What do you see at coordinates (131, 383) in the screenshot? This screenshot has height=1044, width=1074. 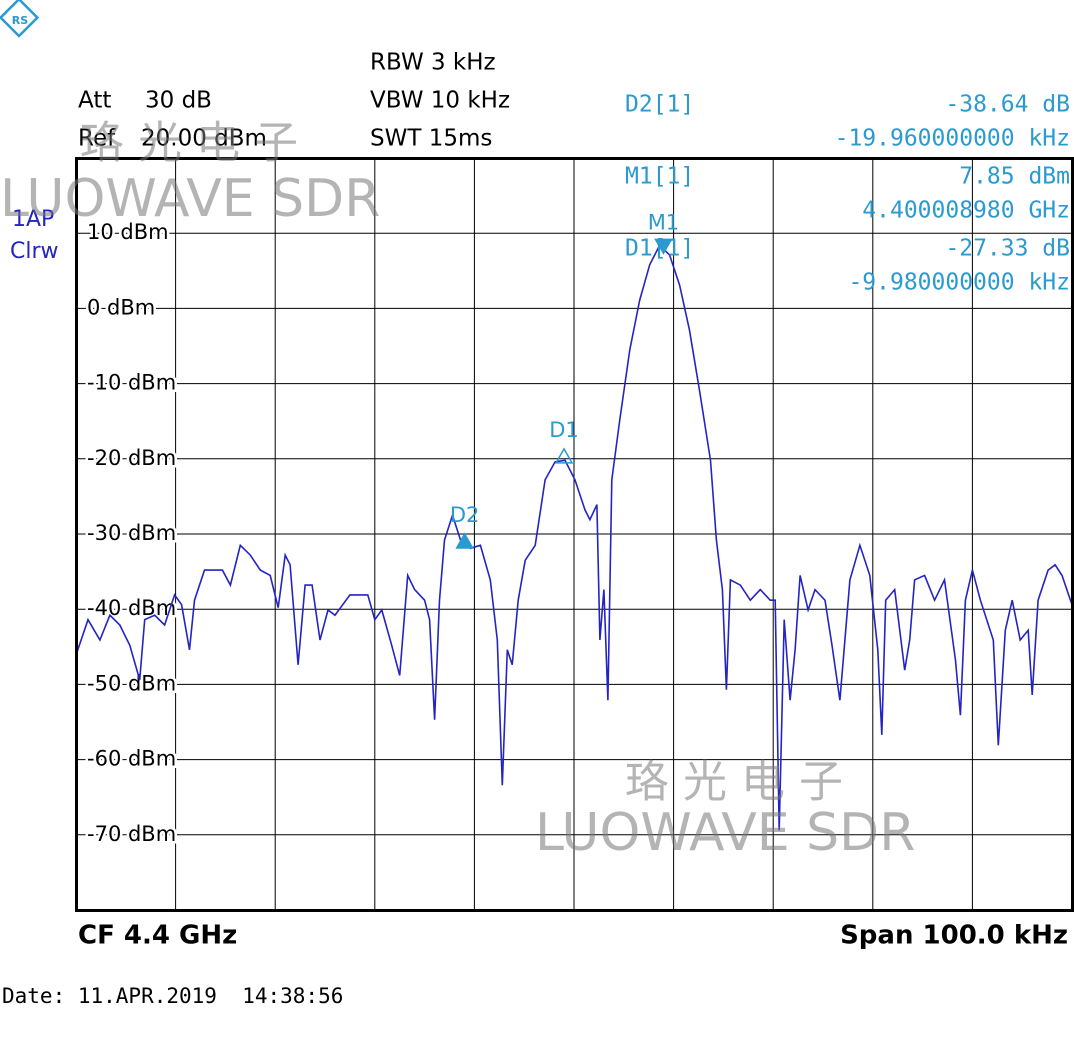 I see `y-tick-label: -10 dBm` at bounding box center [131, 383].